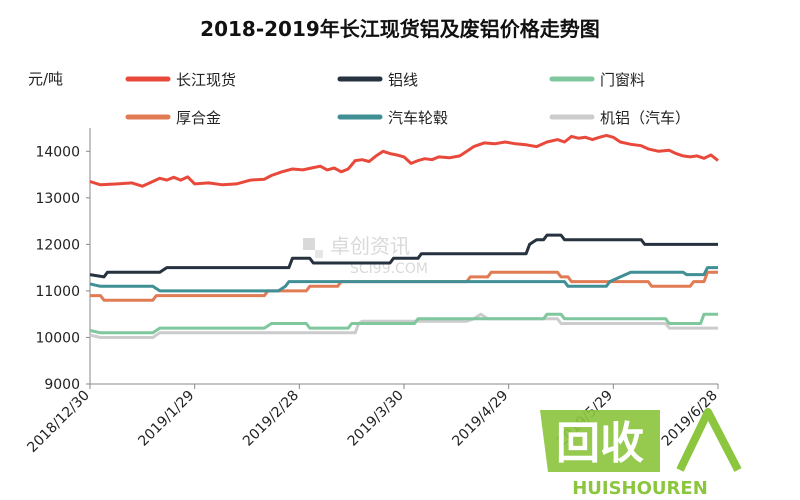 This screenshot has height=500, width=800. What do you see at coordinates (480, 419) in the screenshot?
I see `x-tick-label: 2019/4/29` at bounding box center [480, 419].